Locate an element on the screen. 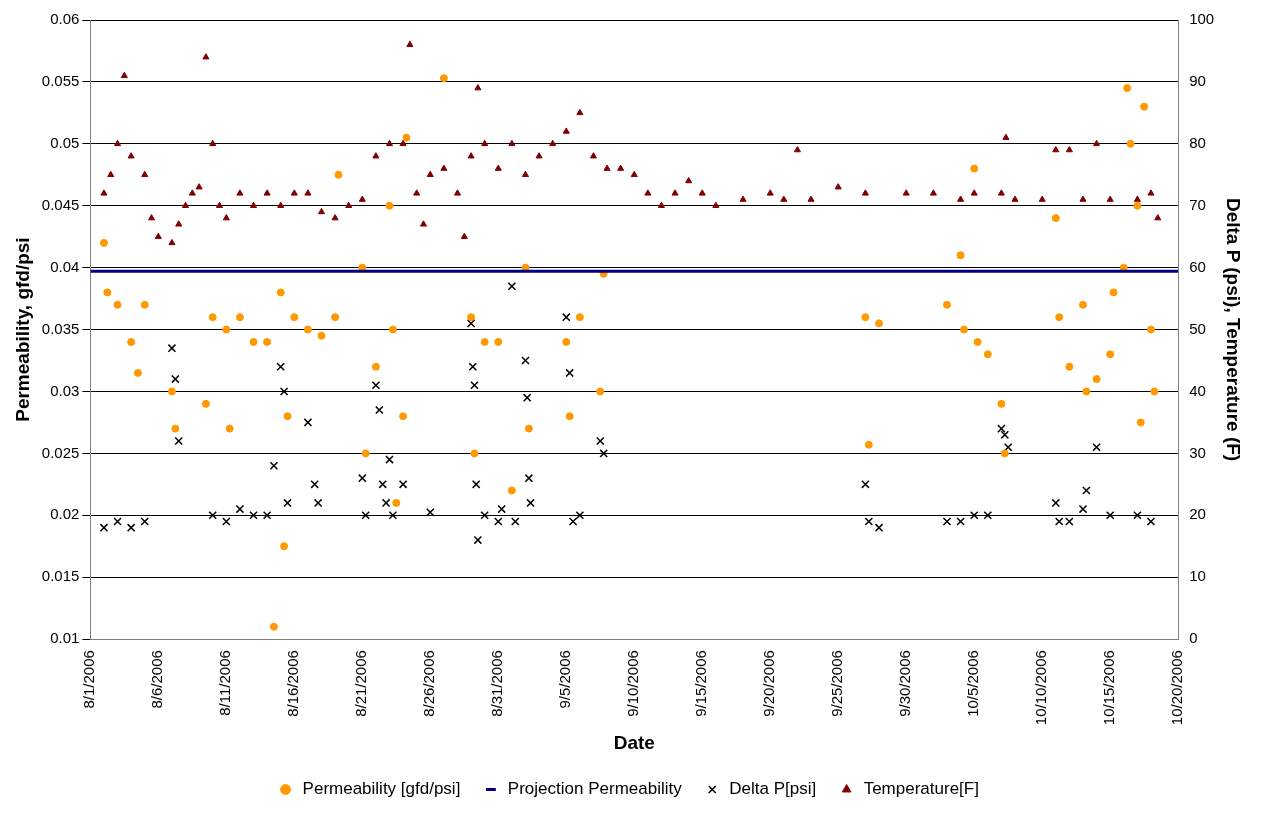 This screenshot has width=1267, height=817. y-tick-label: 0.055 is located at coordinates (60, 81).